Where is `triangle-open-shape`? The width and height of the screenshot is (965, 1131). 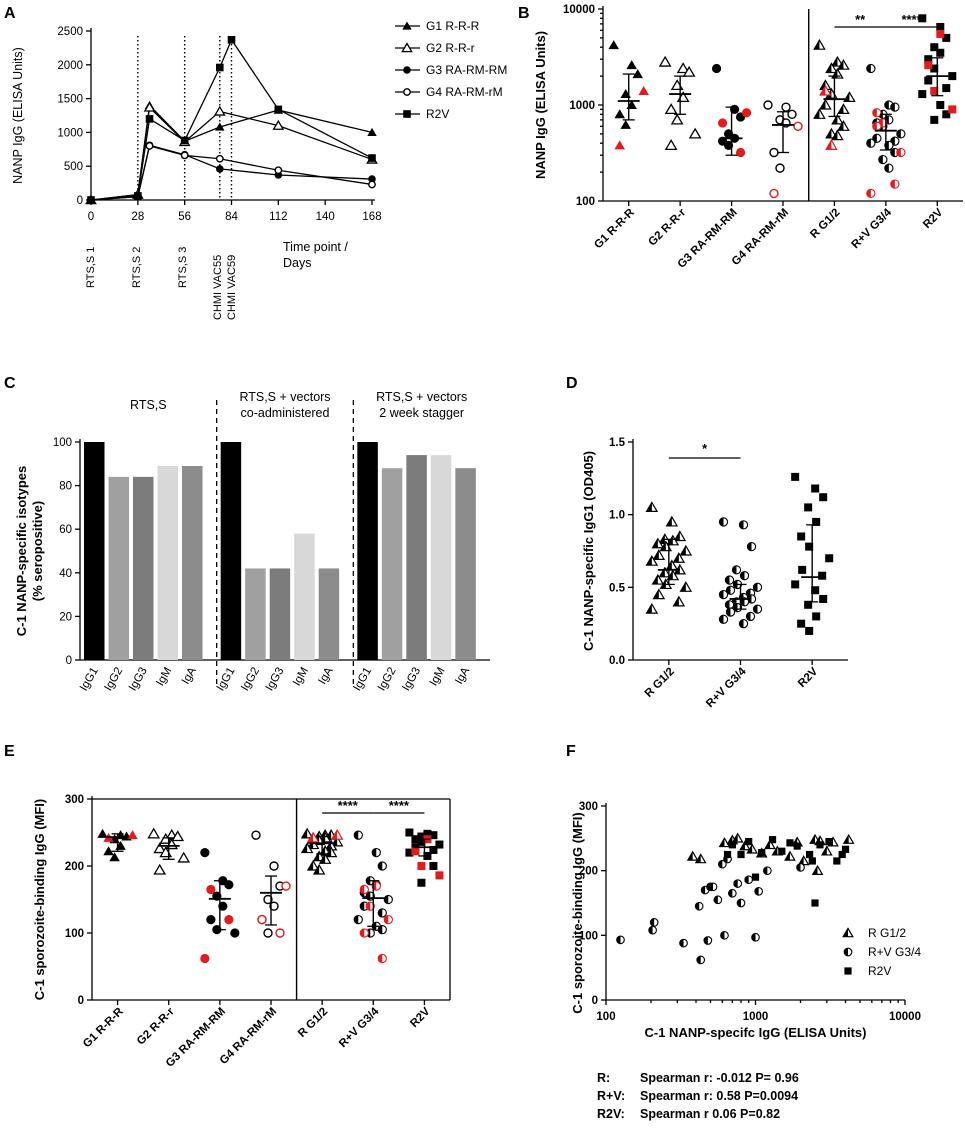
triangle-open-shape is located at coordinates (160, 848).